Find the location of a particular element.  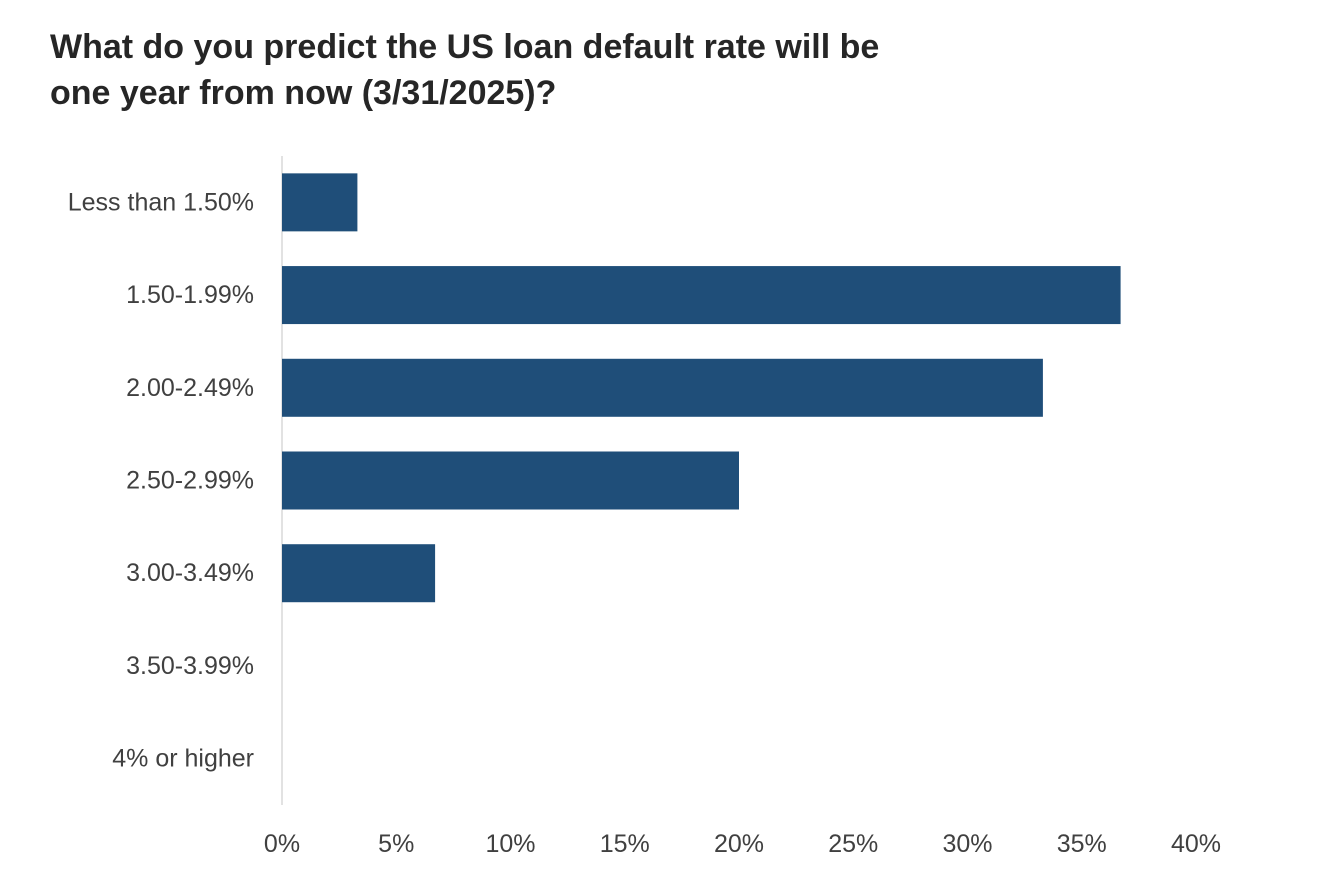

x-tick-label-2: 10% is located at coordinates (510, 844).